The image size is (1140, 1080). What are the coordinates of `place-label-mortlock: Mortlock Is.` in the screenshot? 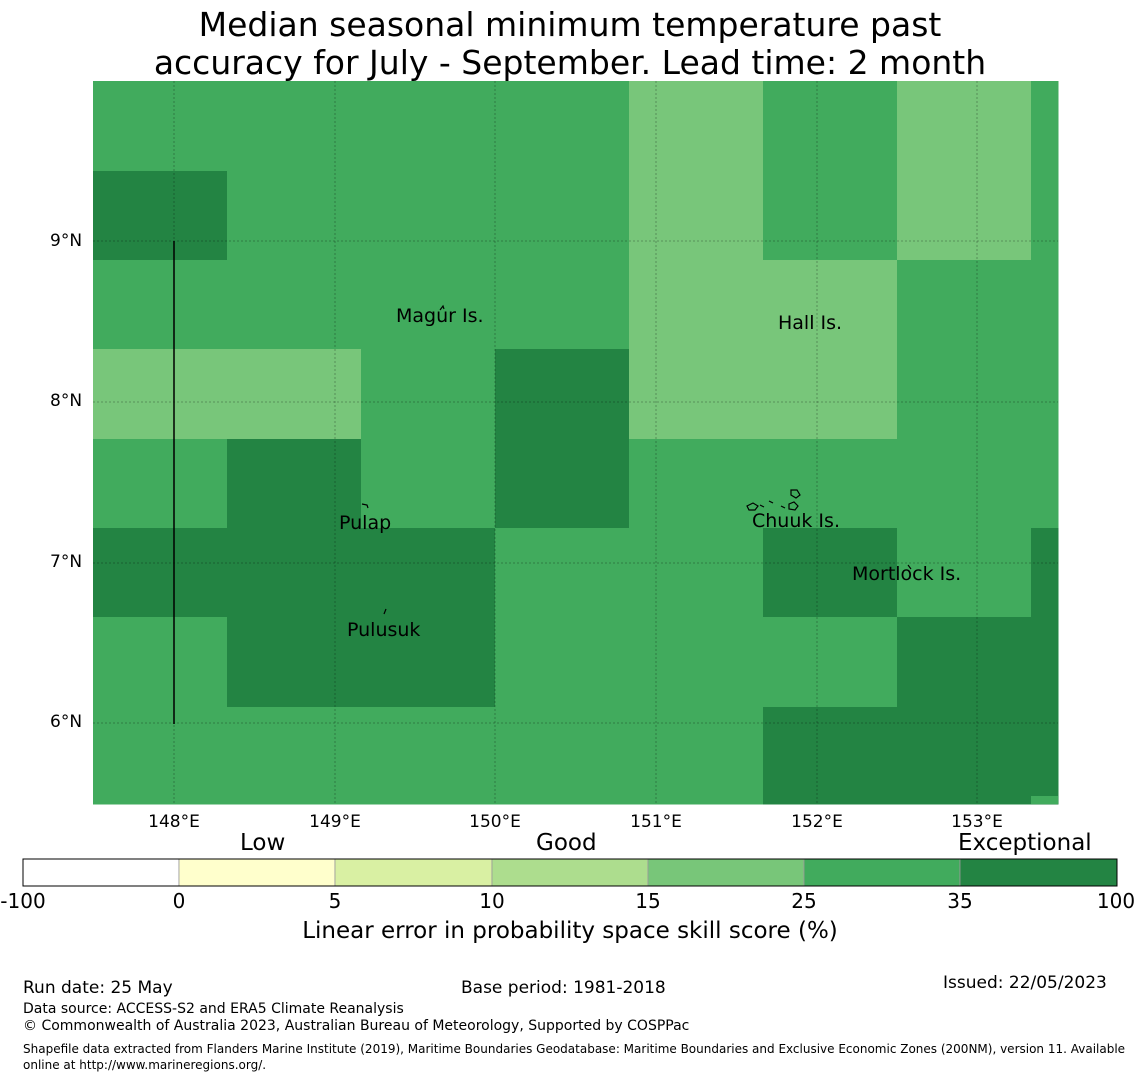 It's located at (907, 574).